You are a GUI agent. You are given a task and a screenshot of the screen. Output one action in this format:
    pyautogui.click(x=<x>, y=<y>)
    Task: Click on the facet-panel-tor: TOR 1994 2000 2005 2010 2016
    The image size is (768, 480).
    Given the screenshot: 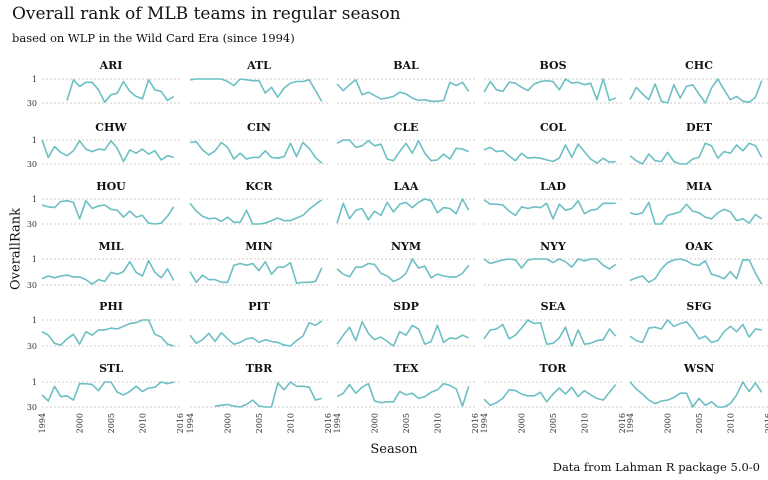 What is the action you would take?
    pyautogui.click(x=553, y=397)
    